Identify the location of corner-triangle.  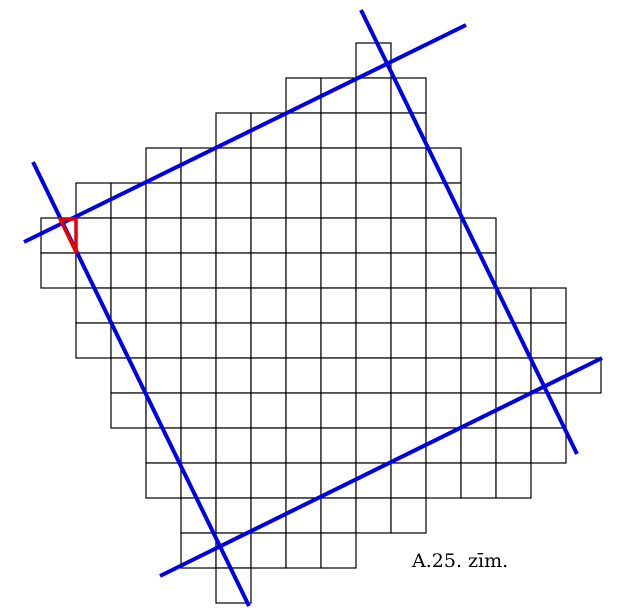
(68, 235).